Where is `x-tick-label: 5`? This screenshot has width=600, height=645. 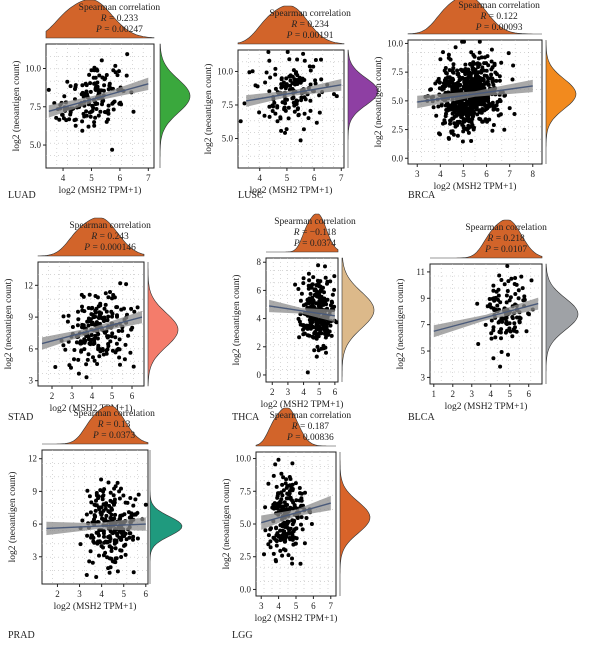 x-tick-label: 5 is located at coordinates (319, 392).